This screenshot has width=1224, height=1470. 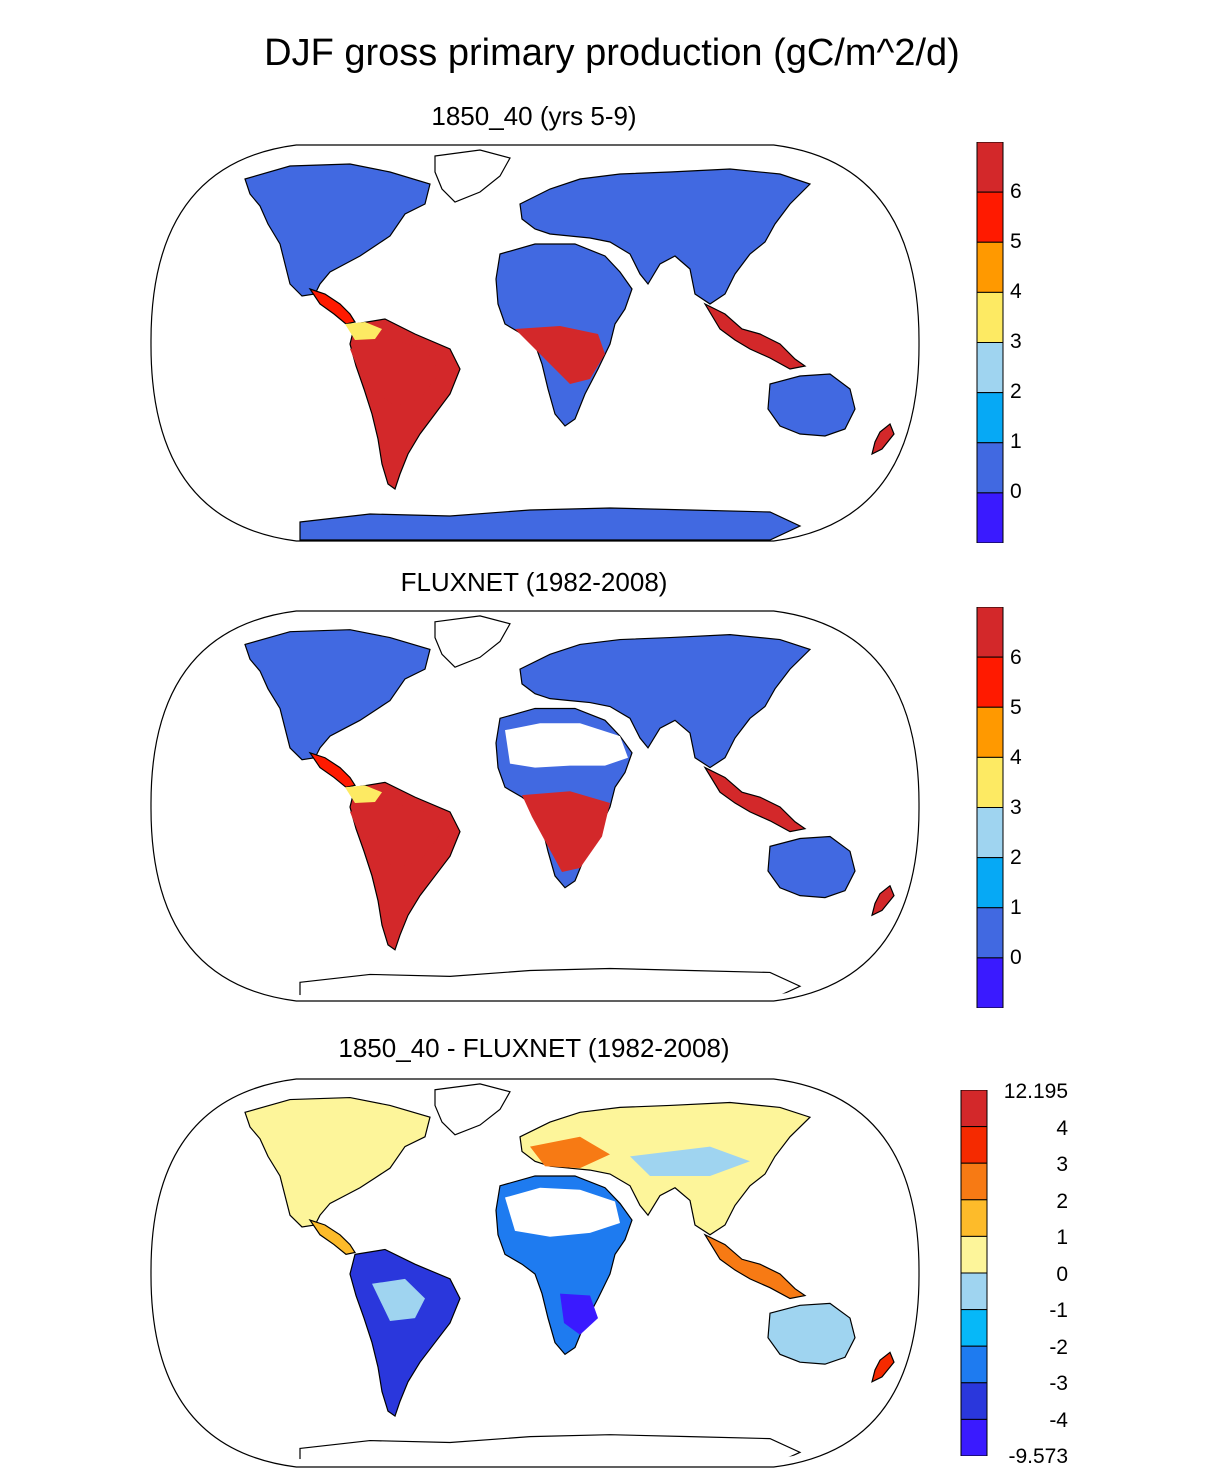 What do you see at coordinates (570, 1152) in the screenshot?
I see `europe-positive` at bounding box center [570, 1152].